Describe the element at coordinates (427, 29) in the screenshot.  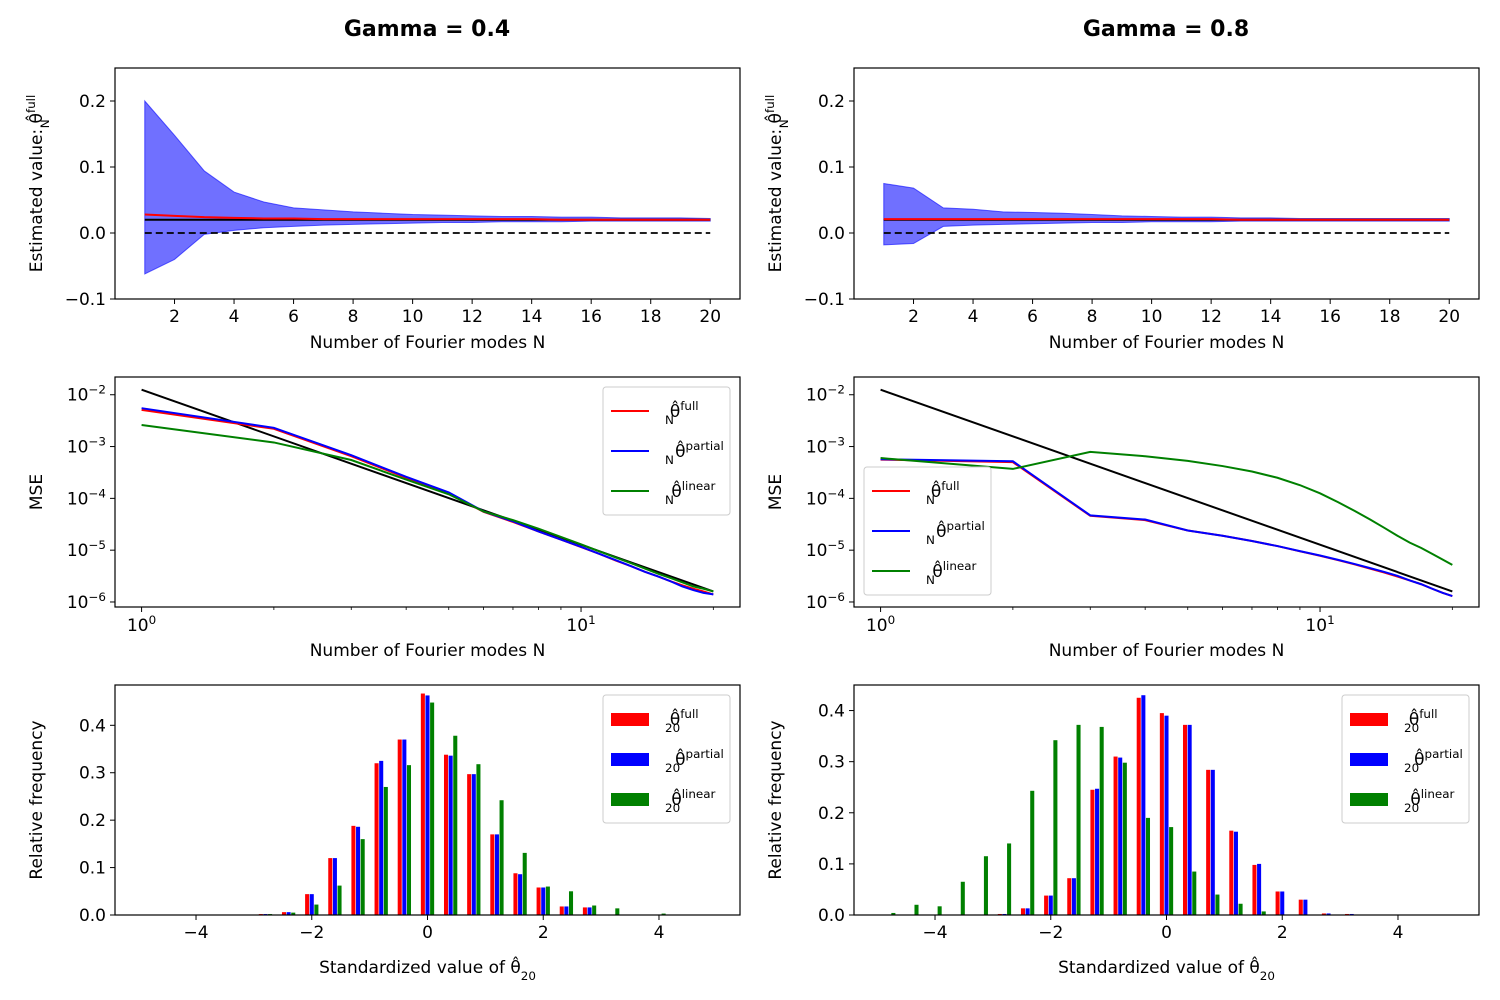
I see `column-title-gamma-0.4: Gamma = 0.4` at that location.